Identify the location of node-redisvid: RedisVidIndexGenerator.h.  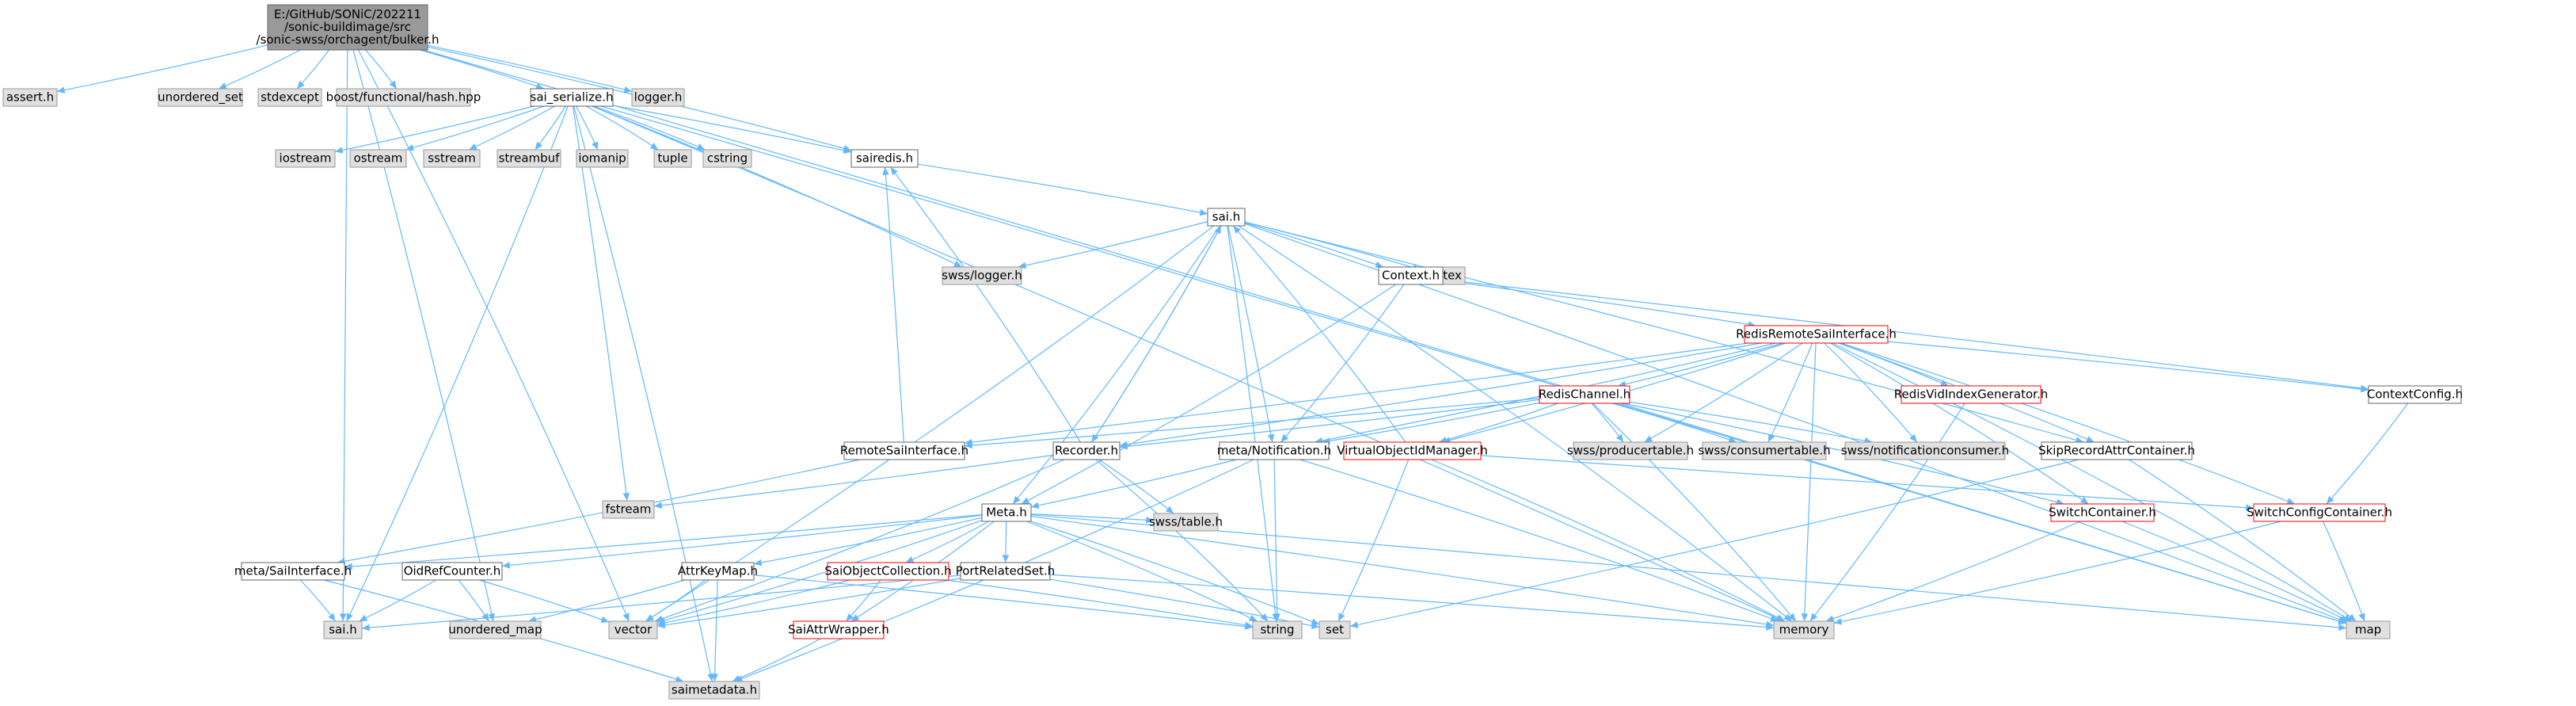
(1971, 394).